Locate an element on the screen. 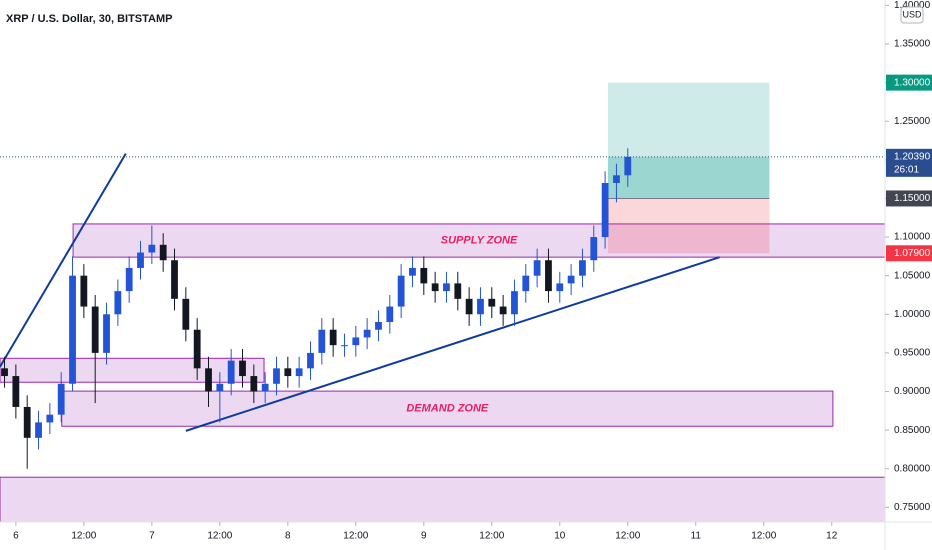  countdown: 26:01 is located at coordinates (906, 169).